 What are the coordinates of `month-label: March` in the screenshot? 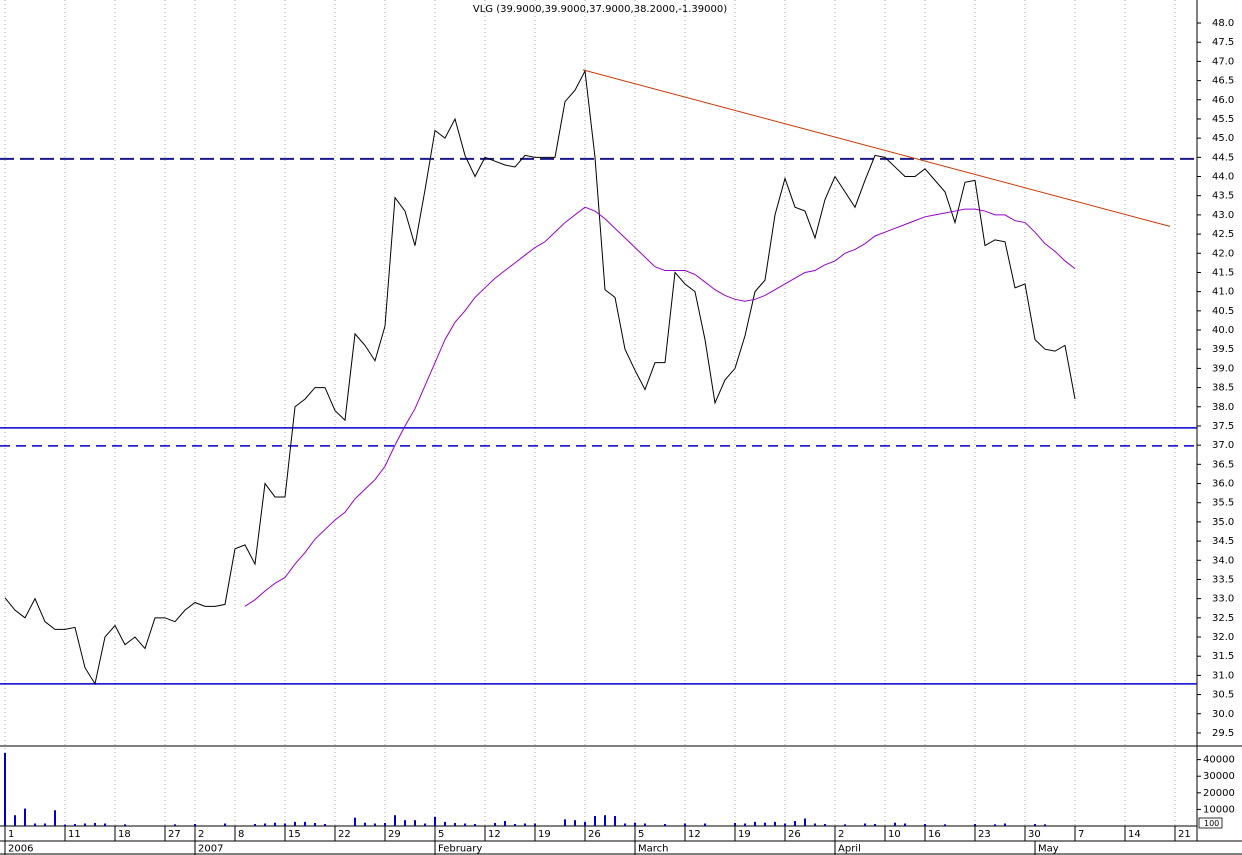 It's located at (653, 849).